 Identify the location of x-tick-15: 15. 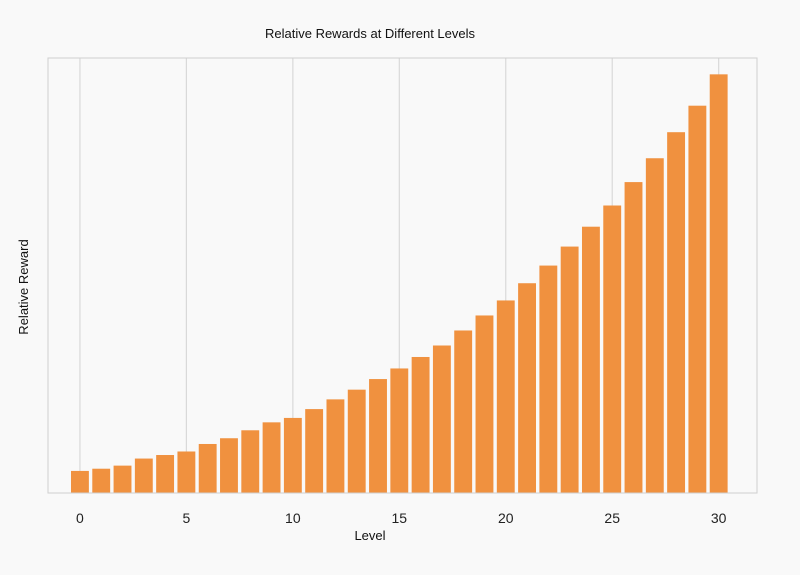
(400, 518).